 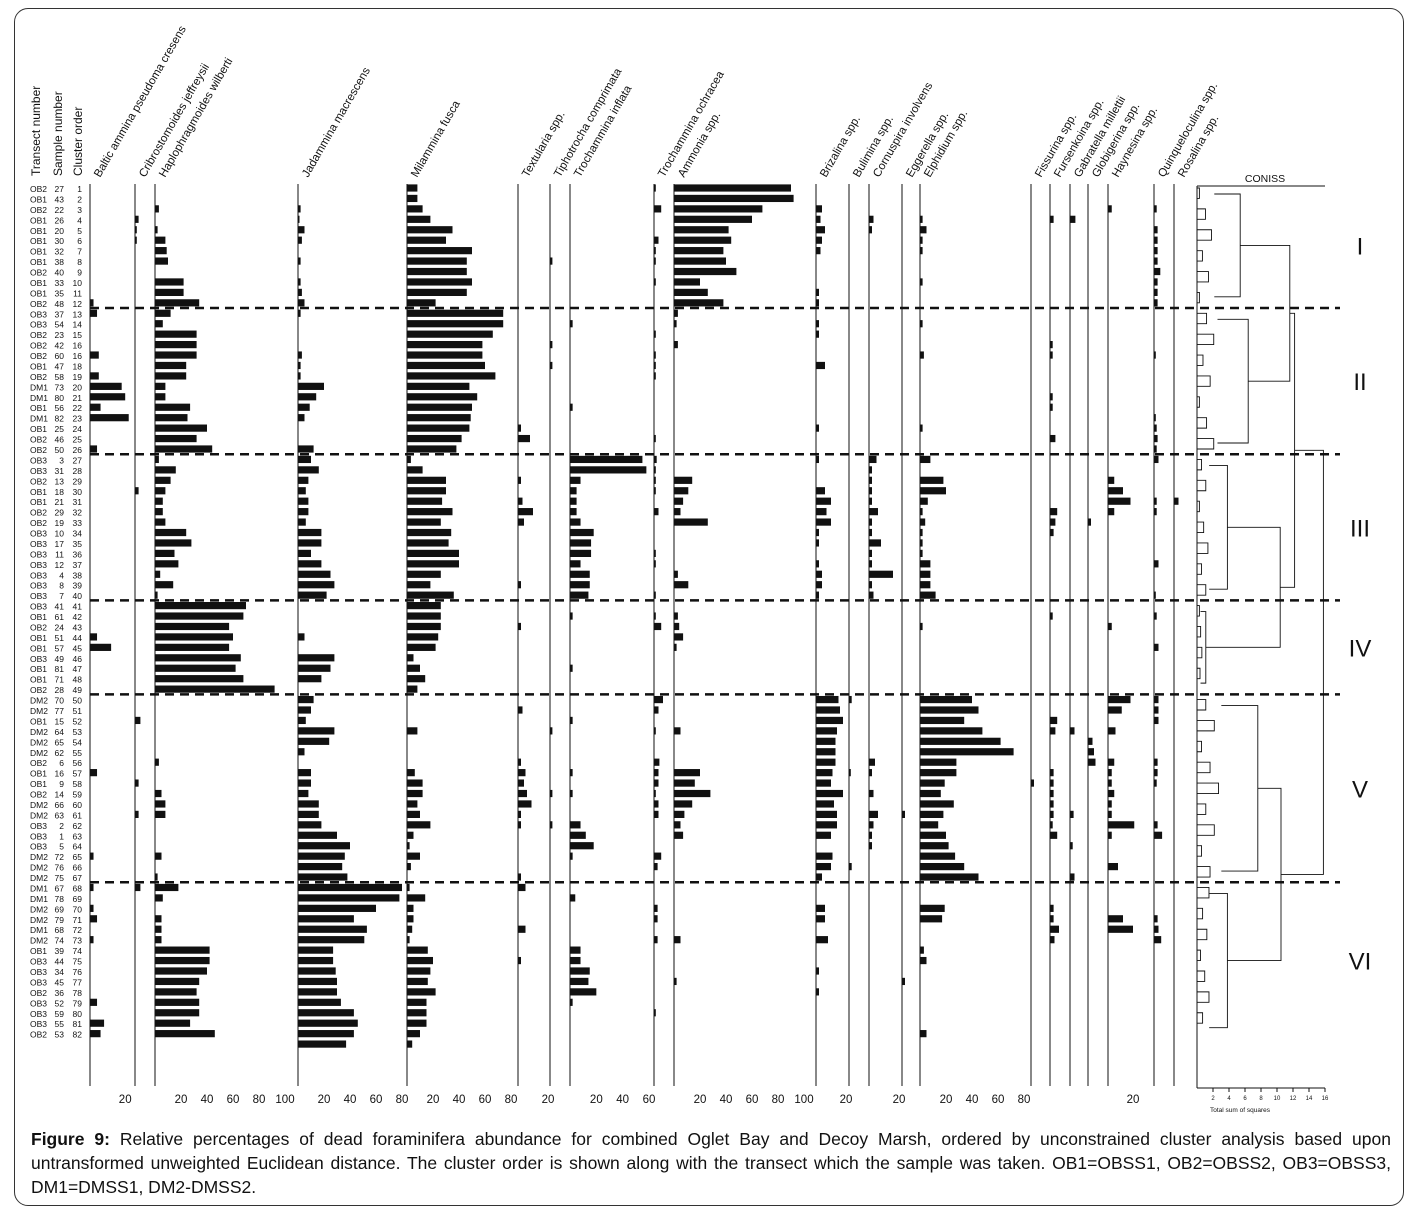 I want to click on row-cluster-order: 55, so click(x=78, y=753).